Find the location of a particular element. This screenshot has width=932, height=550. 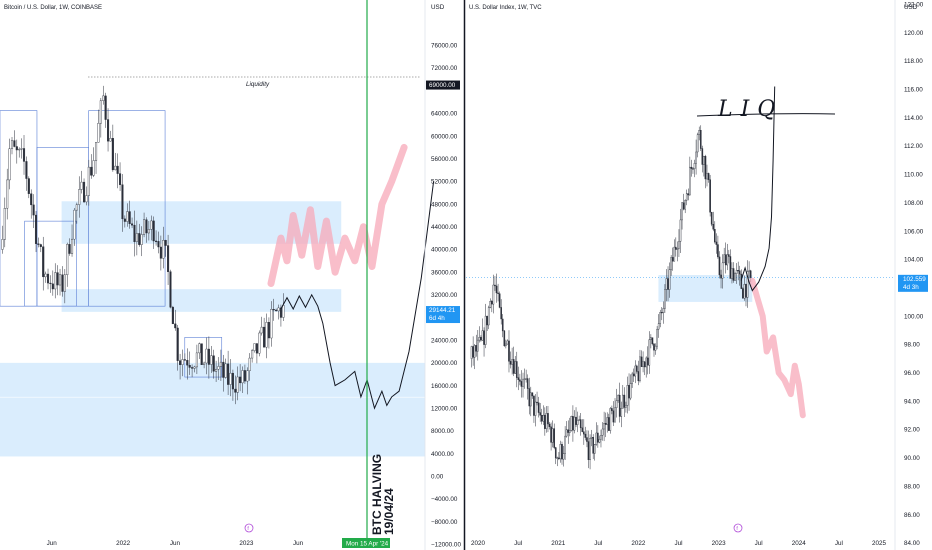

y-tick-label: 106.00 is located at coordinates (914, 231).